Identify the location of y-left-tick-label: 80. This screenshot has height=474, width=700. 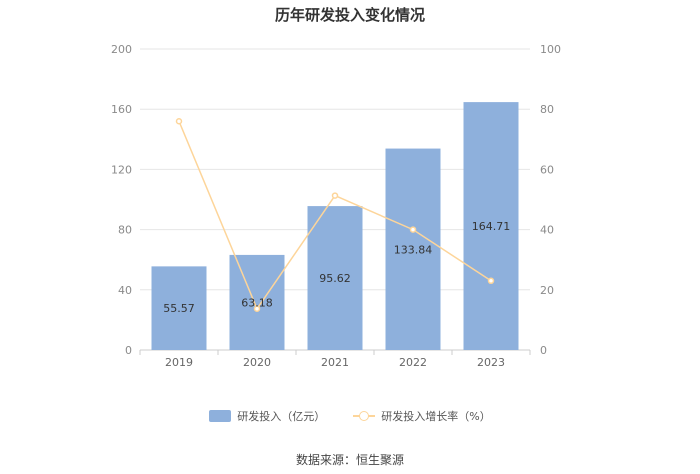
(125, 230).